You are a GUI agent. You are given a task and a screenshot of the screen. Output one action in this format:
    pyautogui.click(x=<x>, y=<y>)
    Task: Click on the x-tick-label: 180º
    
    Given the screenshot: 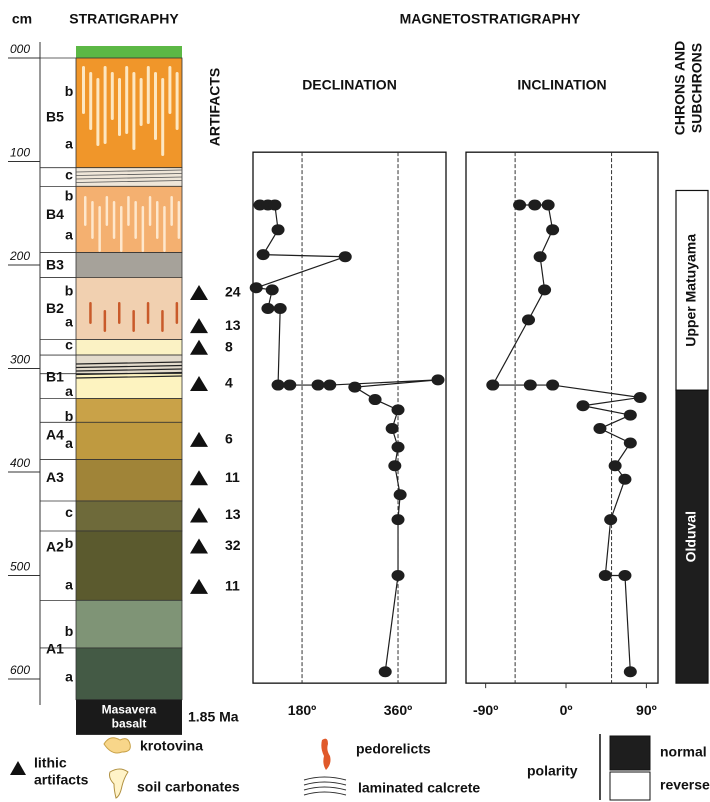 What is the action you would take?
    pyautogui.click(x=302, y=710)
    